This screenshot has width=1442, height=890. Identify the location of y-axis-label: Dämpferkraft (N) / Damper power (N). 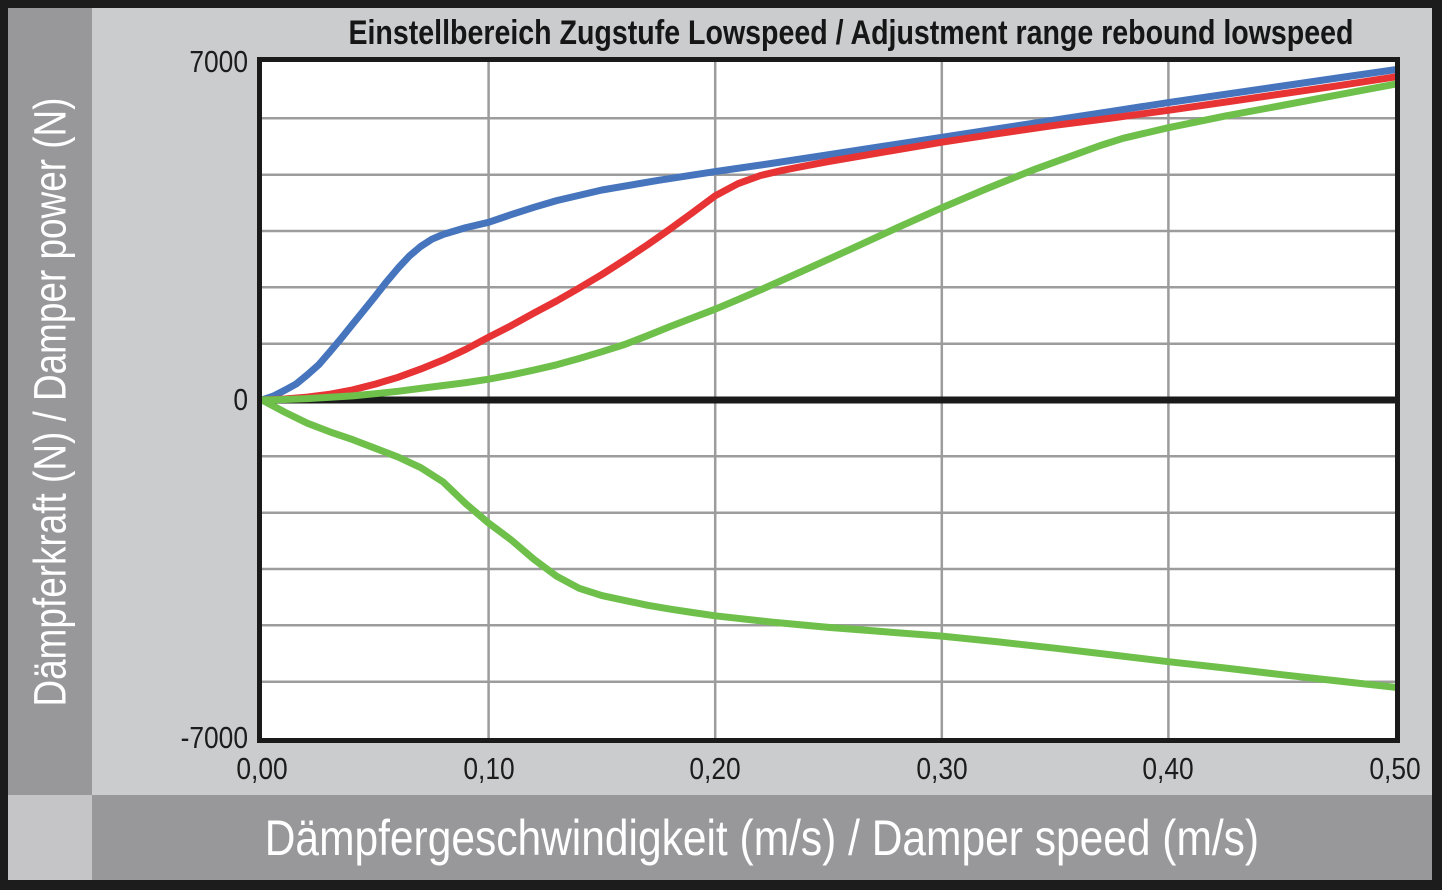
(50, 401).